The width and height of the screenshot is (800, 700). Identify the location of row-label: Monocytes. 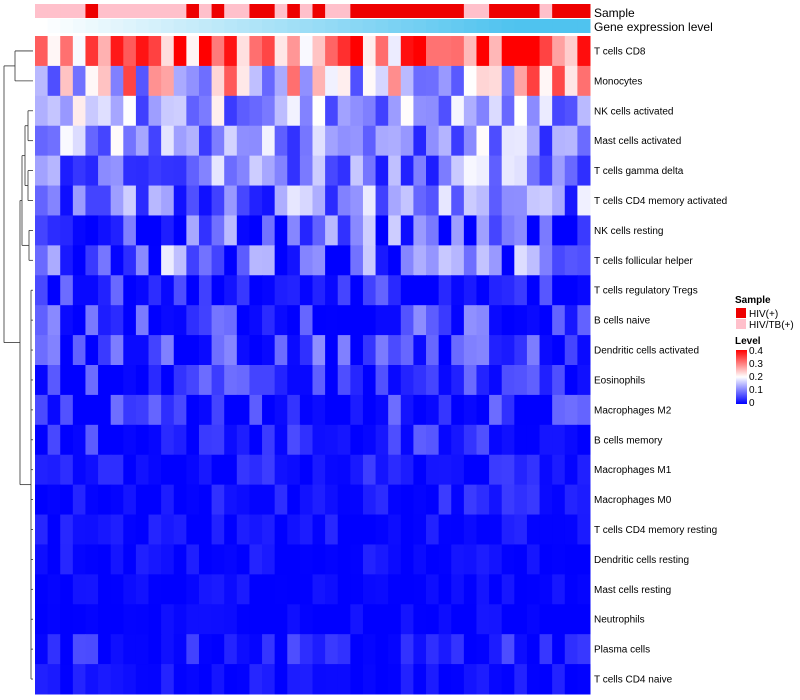
(618, 81).